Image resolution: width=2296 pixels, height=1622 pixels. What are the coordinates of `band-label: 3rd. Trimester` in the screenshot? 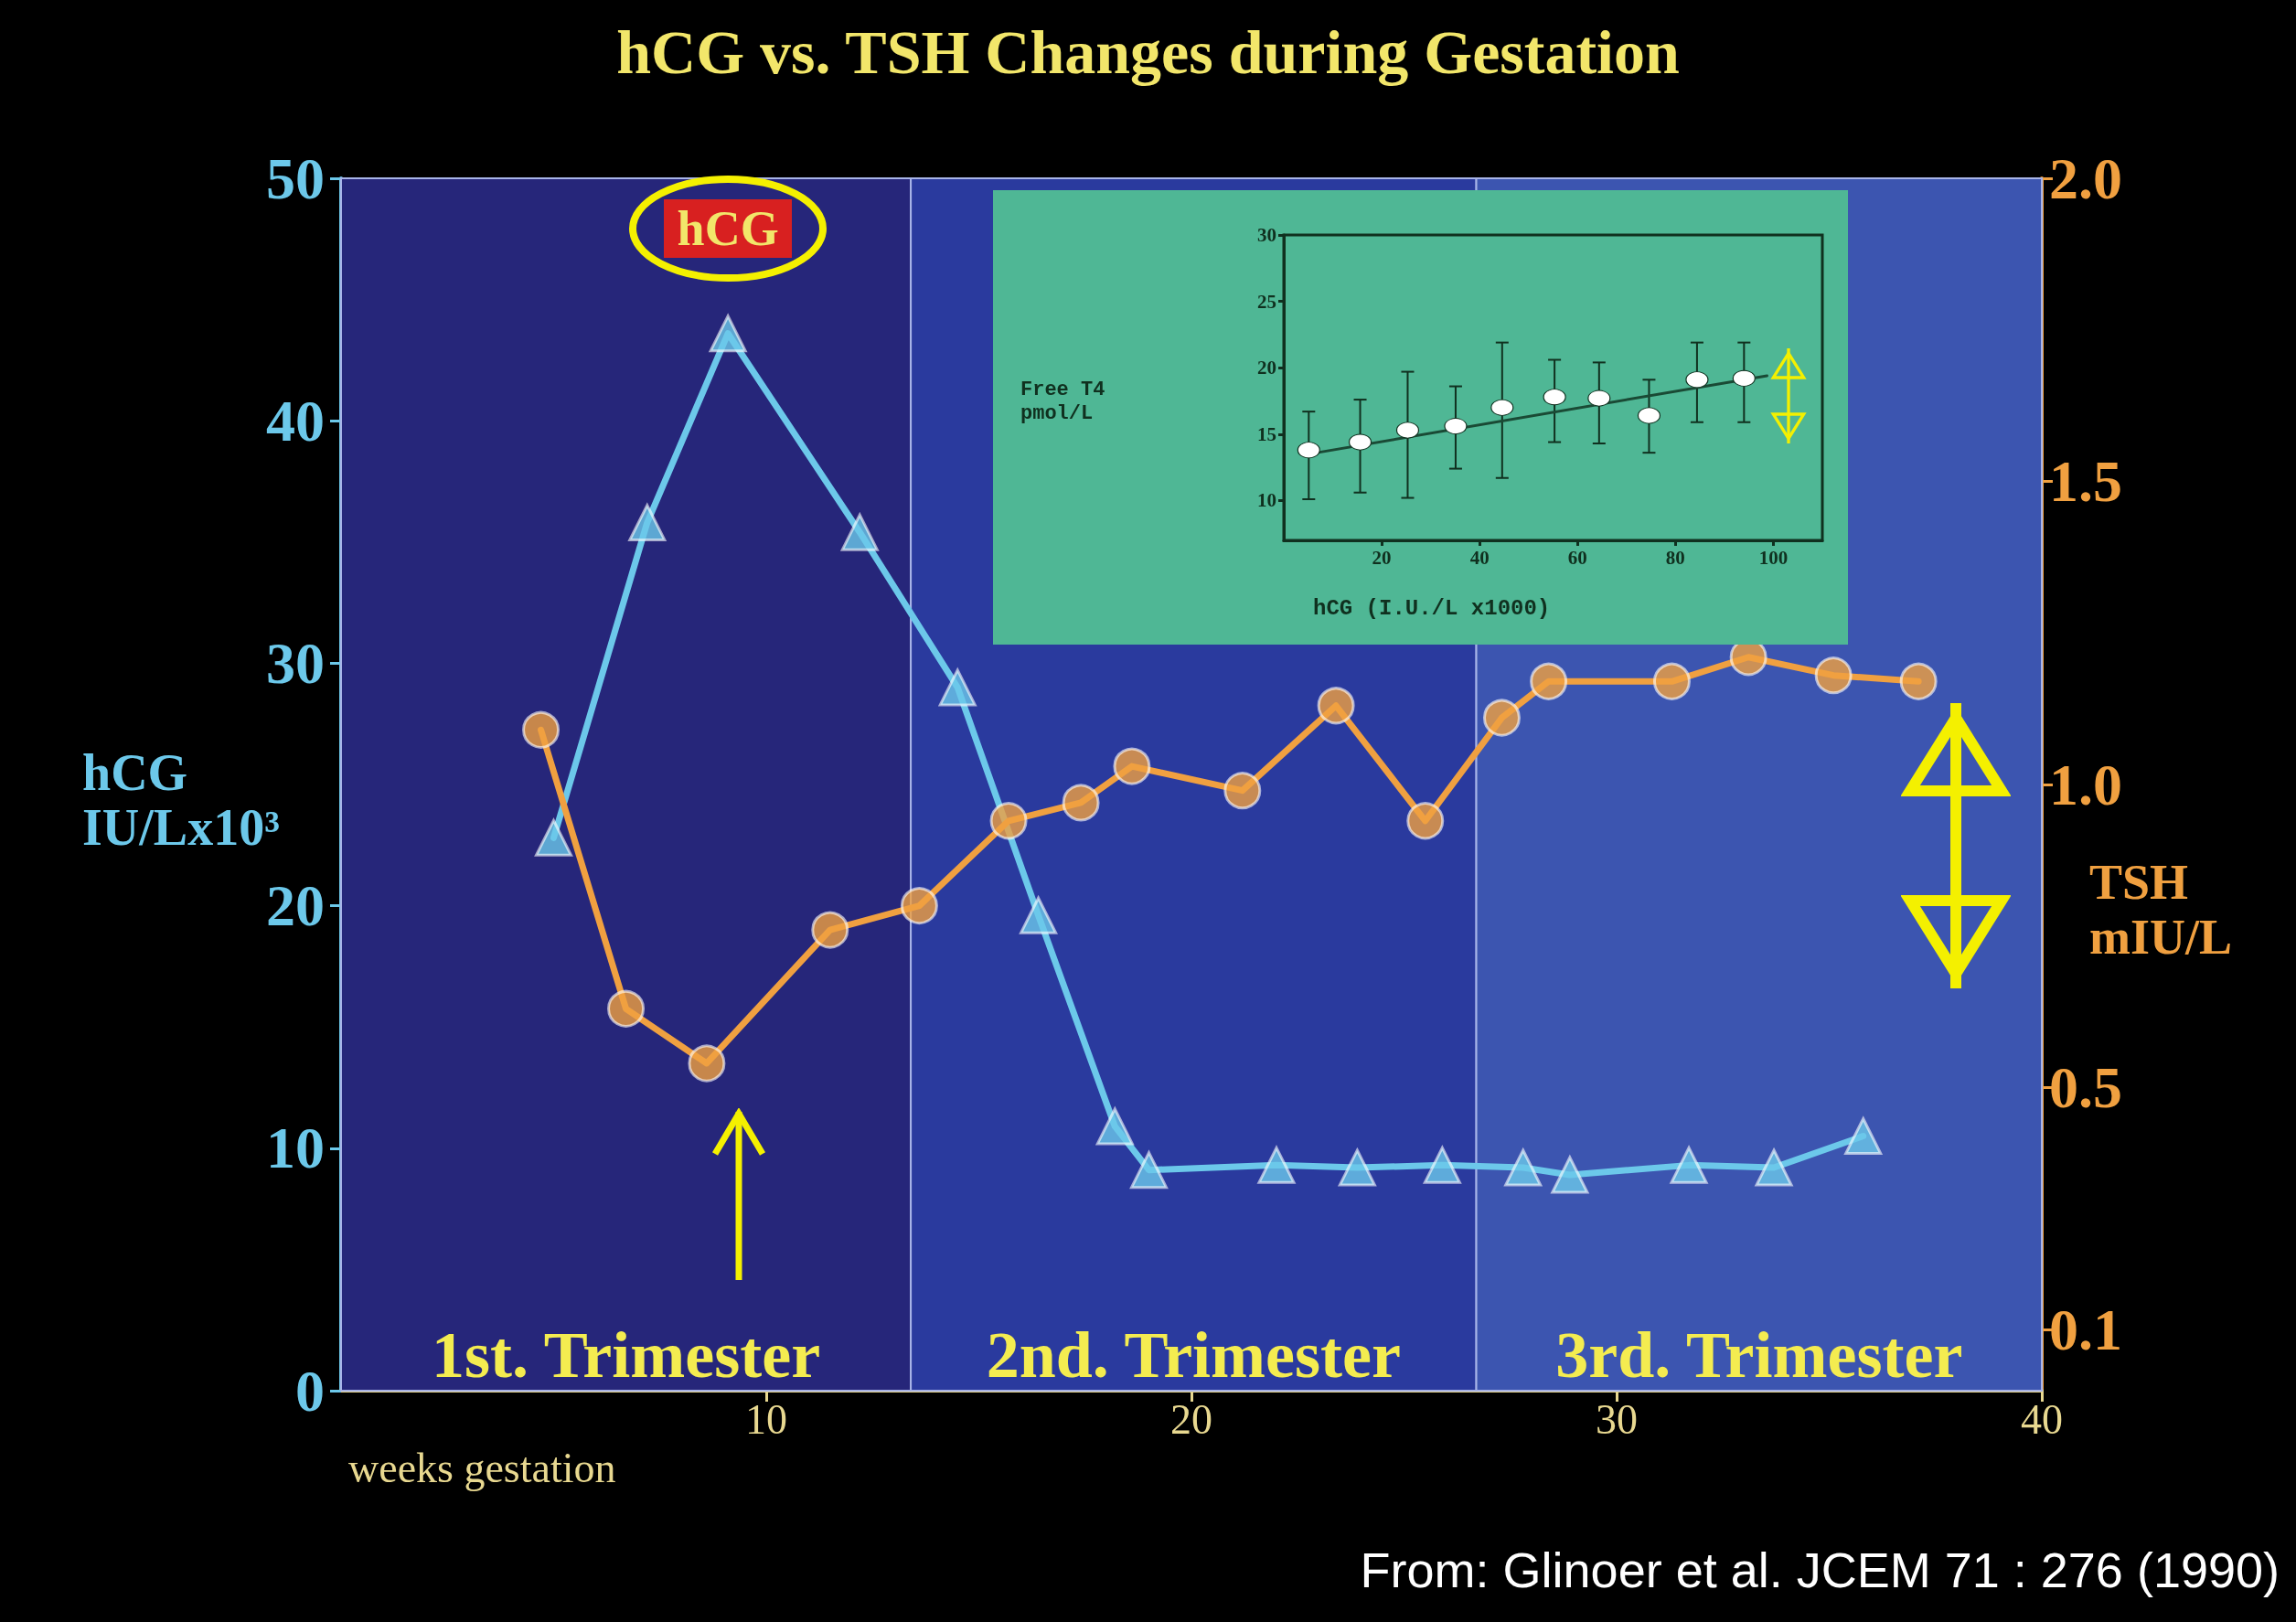 It's located at (1759, 1355).